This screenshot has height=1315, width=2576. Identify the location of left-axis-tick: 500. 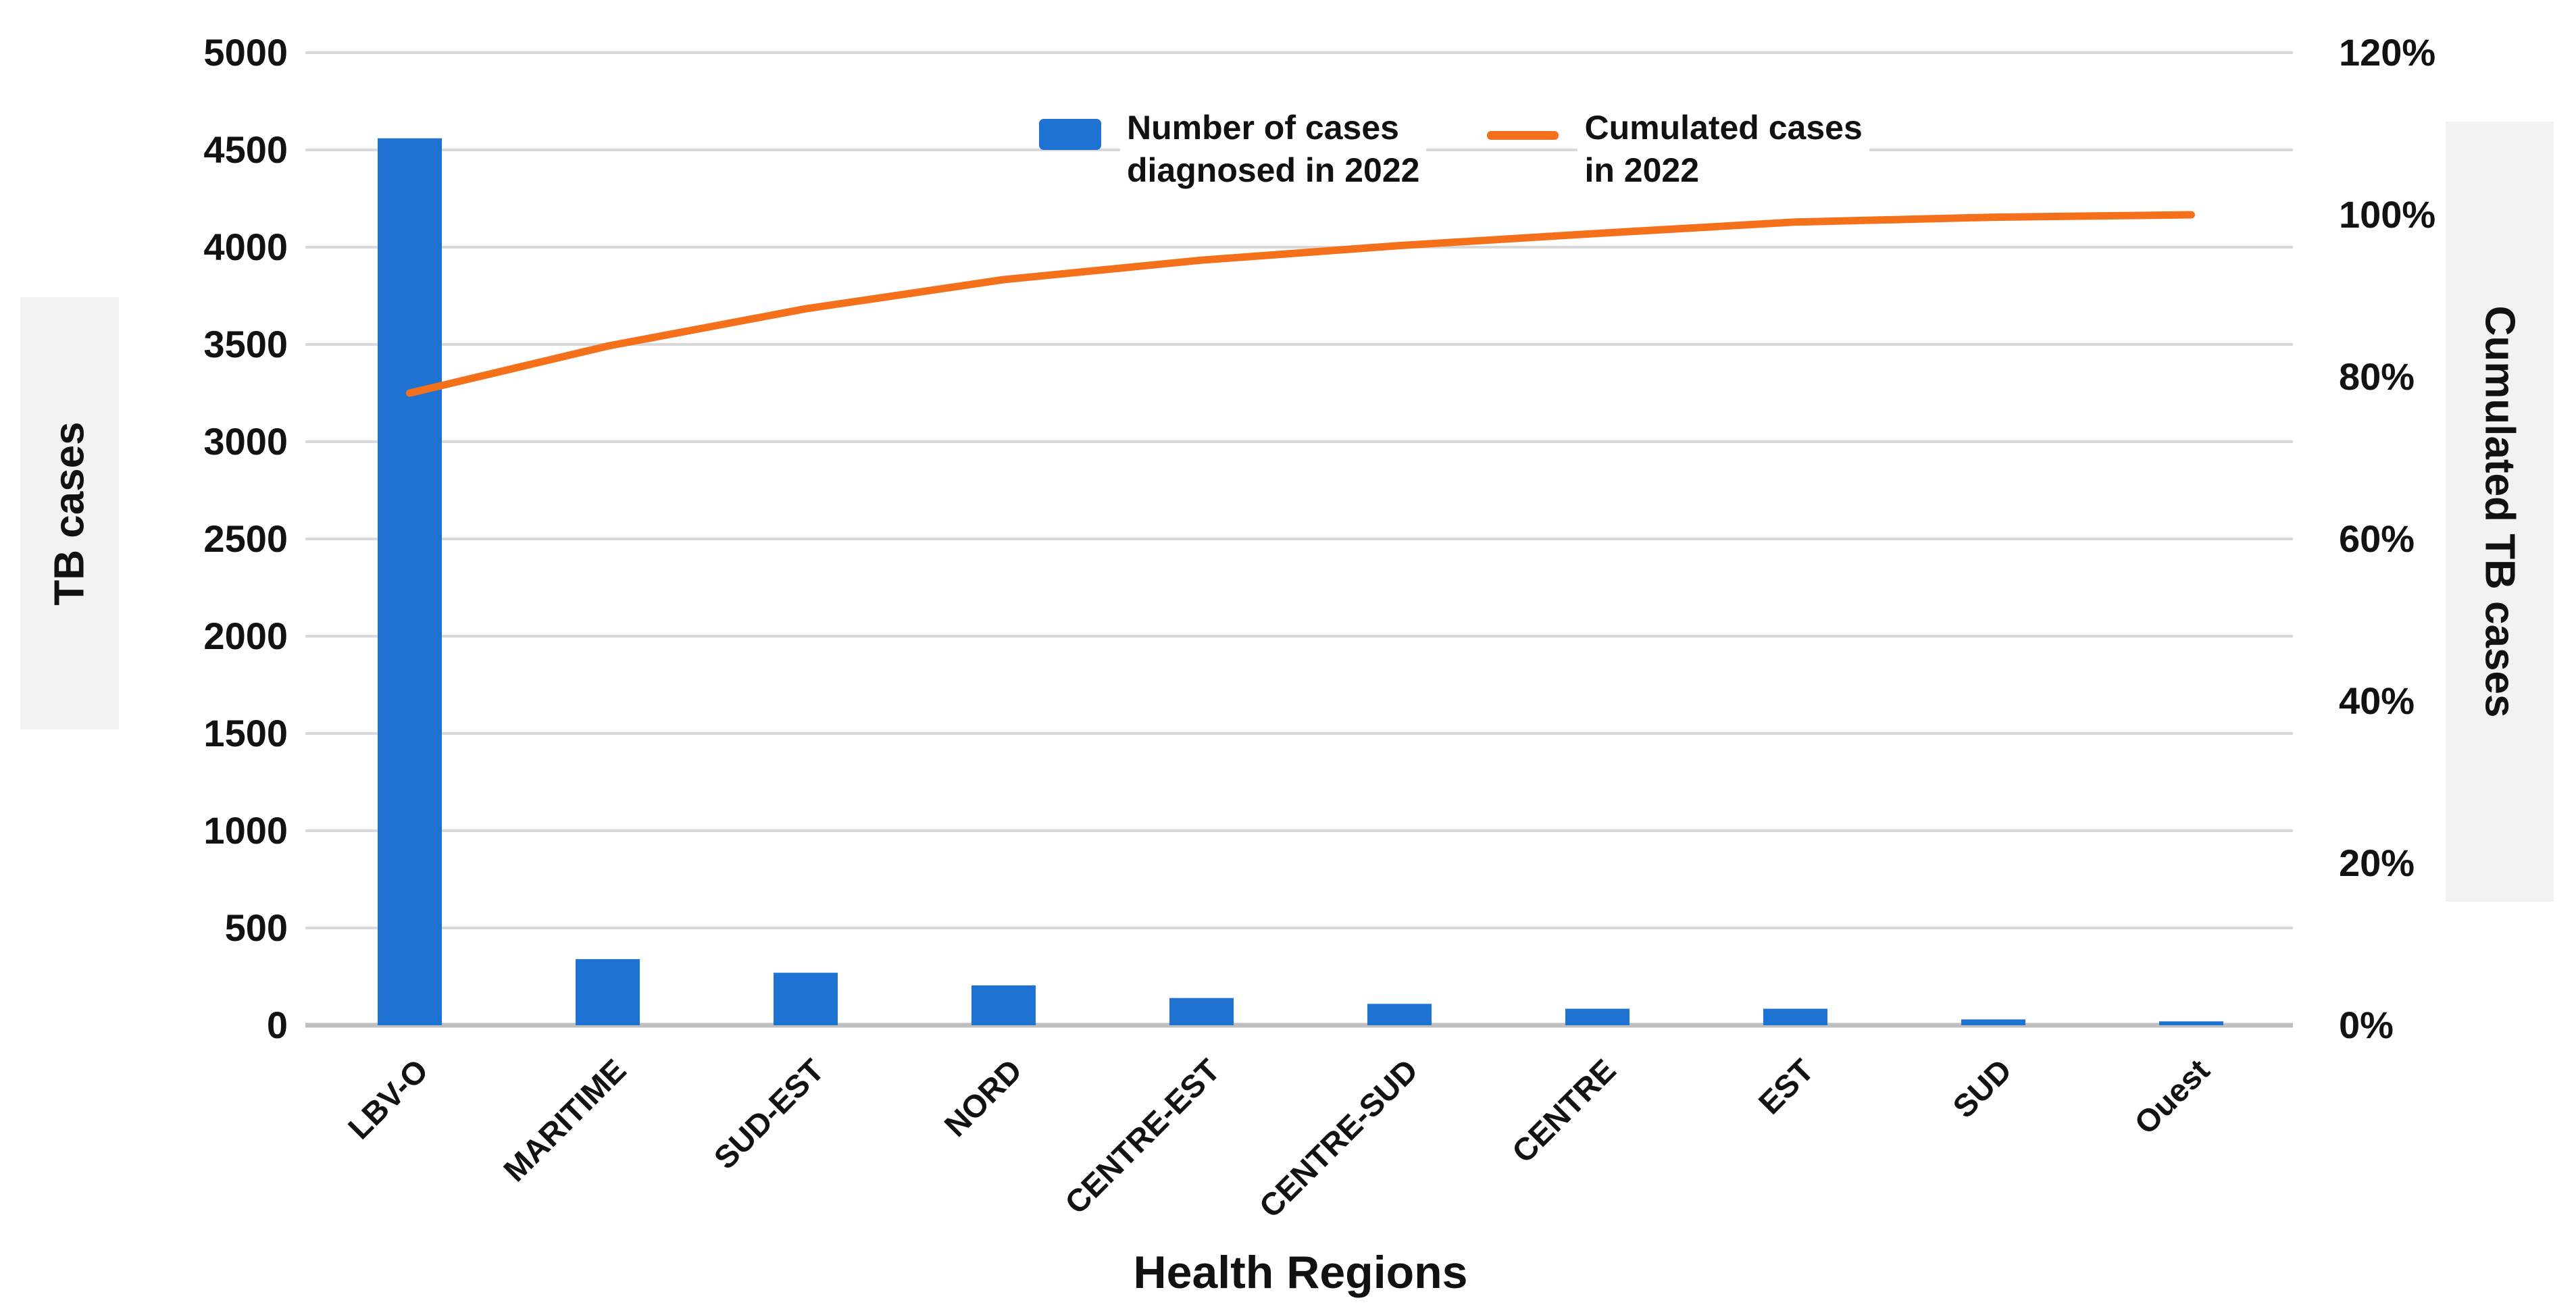
(256, 927).